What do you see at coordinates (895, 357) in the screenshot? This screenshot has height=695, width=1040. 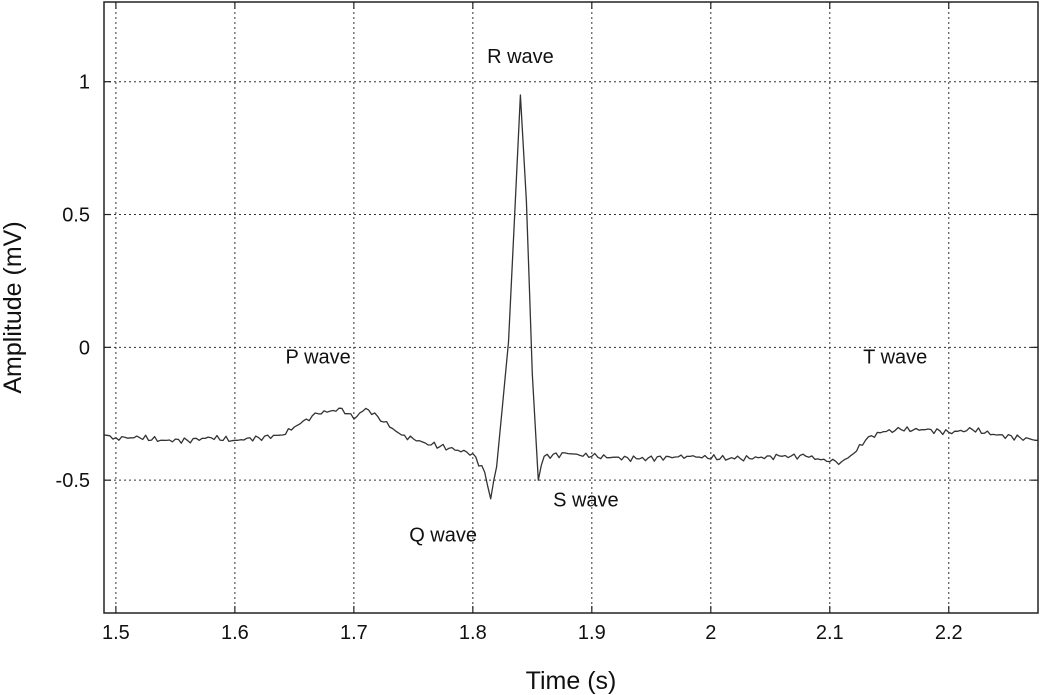 I see `annotation-t-wave: T wave` at bounding box center [895, 357].